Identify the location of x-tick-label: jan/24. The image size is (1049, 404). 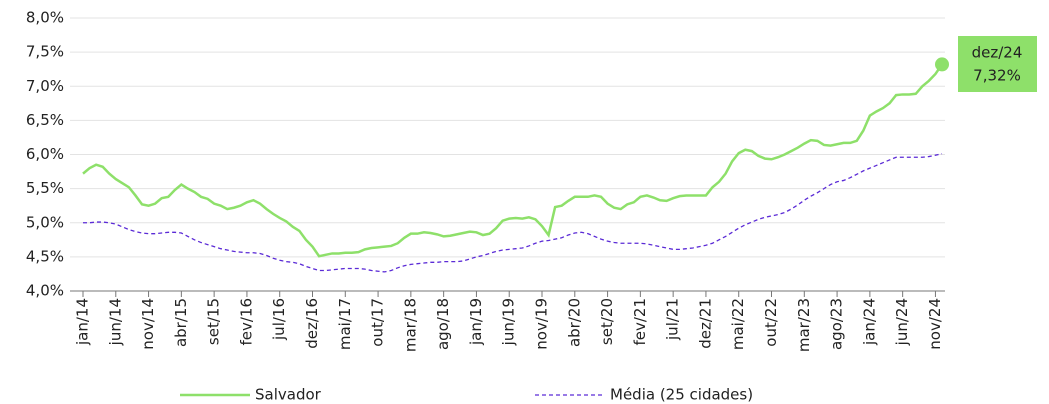
(869, 322).